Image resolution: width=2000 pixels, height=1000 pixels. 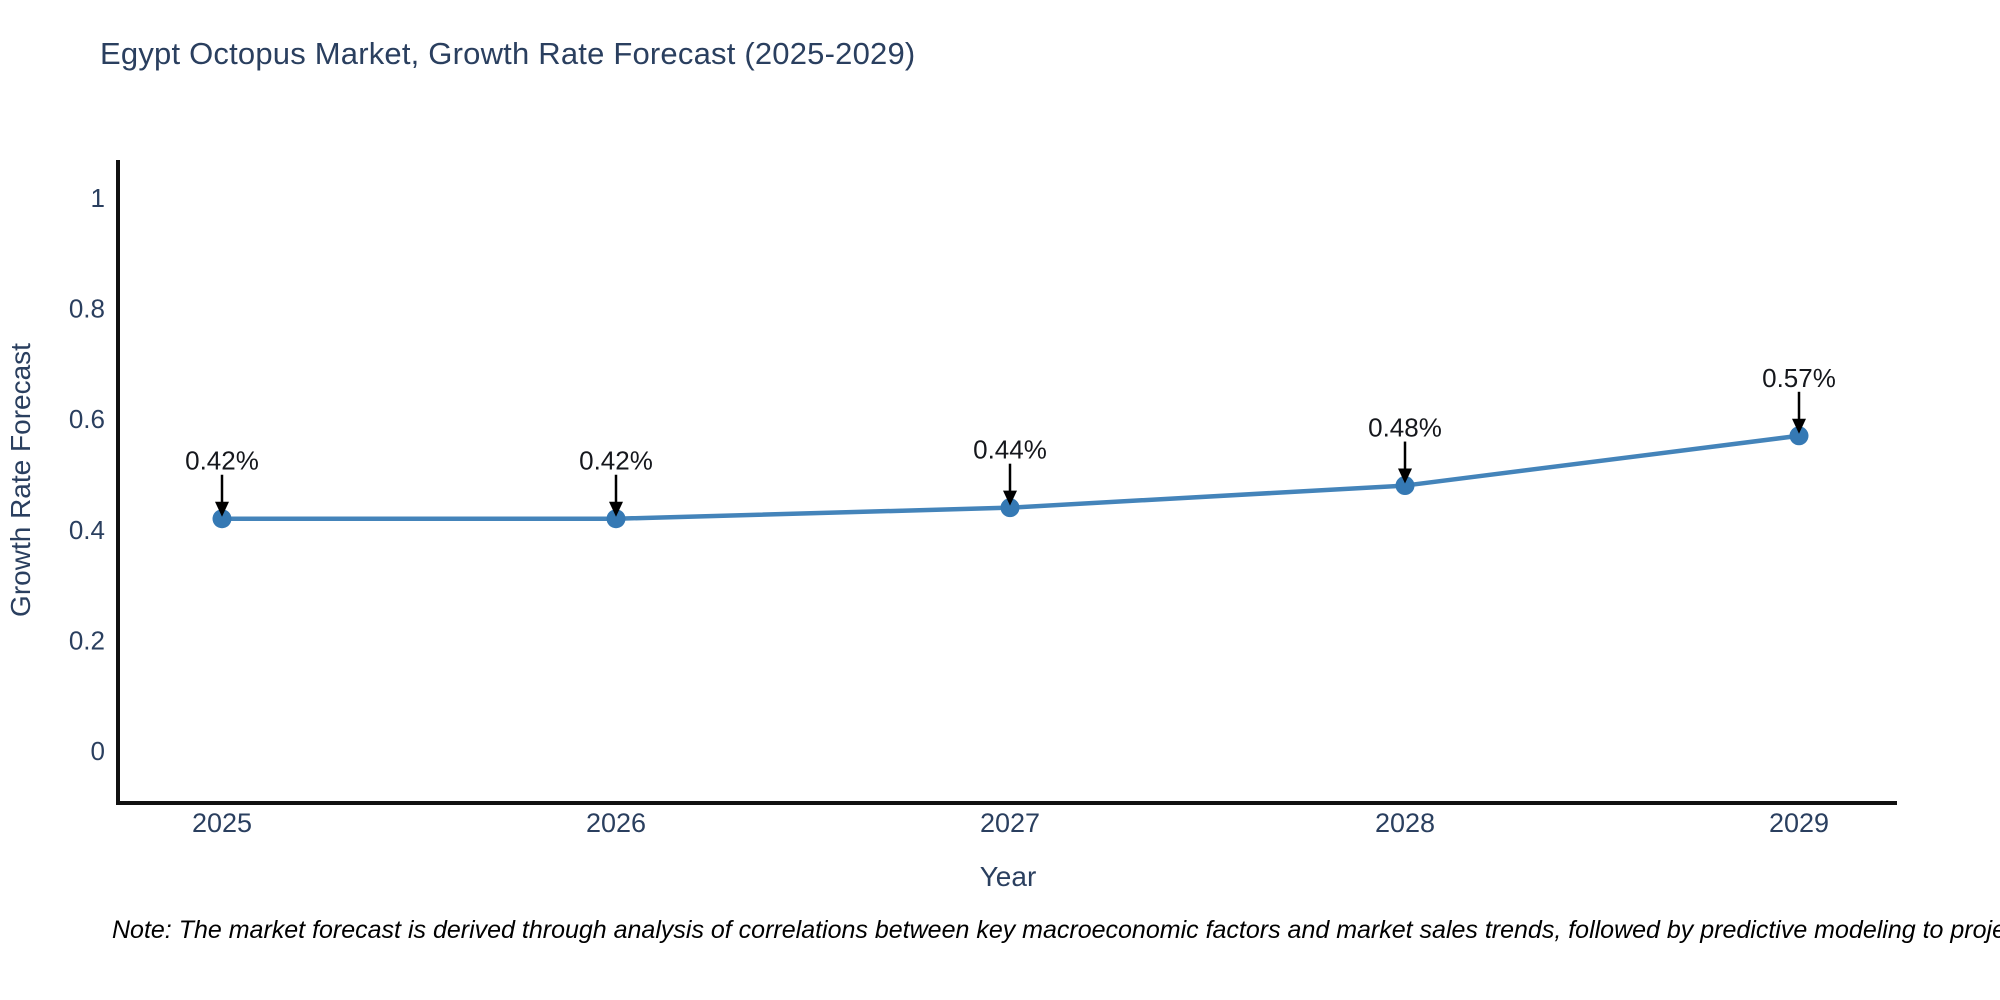 What do you see at coordinates (1799, 378) in the screenshot?
I see `data-label: 0.57%` at bounding box center [1799, 378].